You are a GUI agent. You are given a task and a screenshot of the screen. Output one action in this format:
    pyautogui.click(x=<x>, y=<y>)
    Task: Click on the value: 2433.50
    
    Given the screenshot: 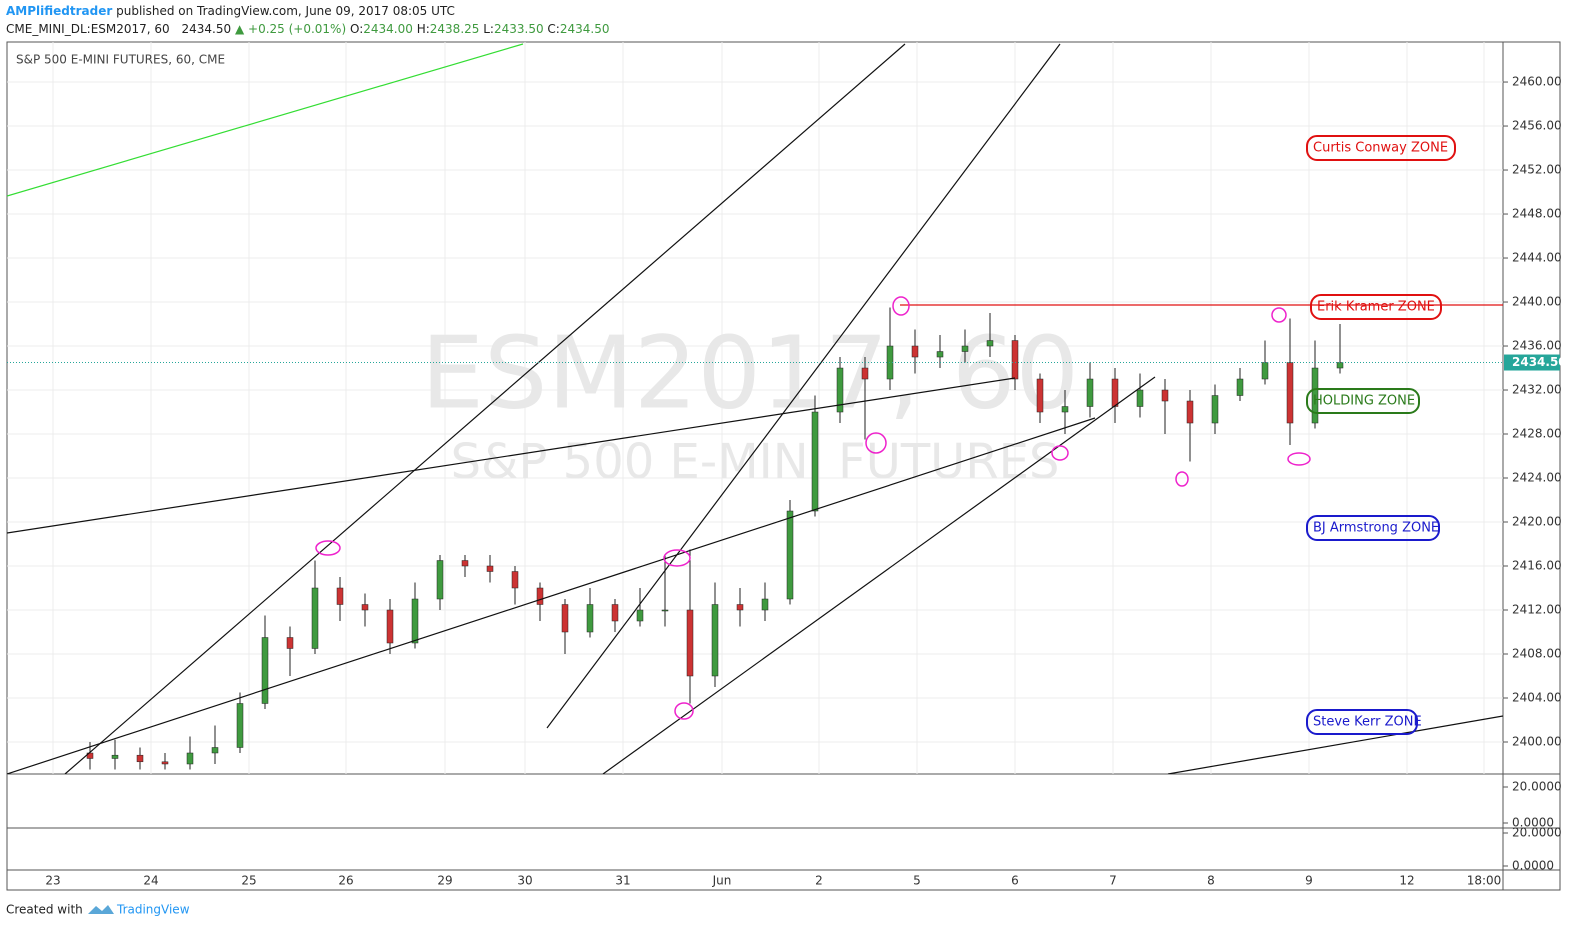 What is the action you would take?
    pyautogui.click(x=519, y=29)
    